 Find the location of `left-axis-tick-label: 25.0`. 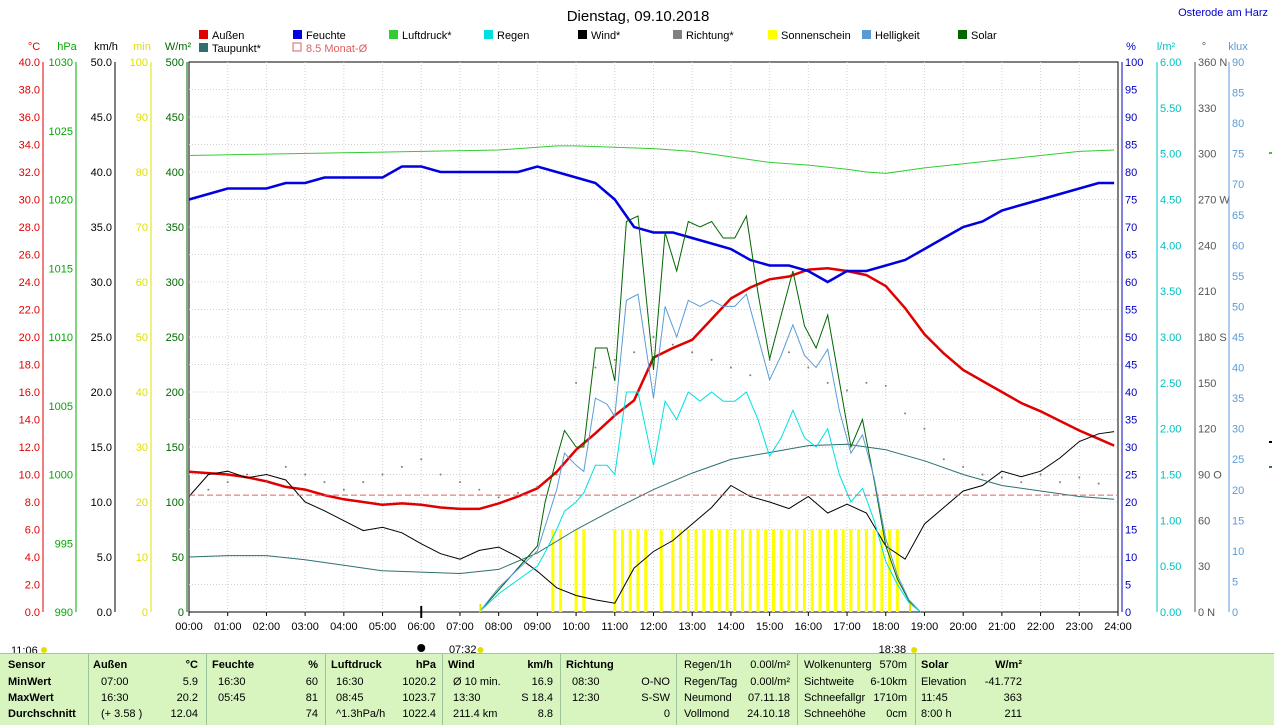

left-axis-tick-label: 25.0 is located at coordinates (101, 338).